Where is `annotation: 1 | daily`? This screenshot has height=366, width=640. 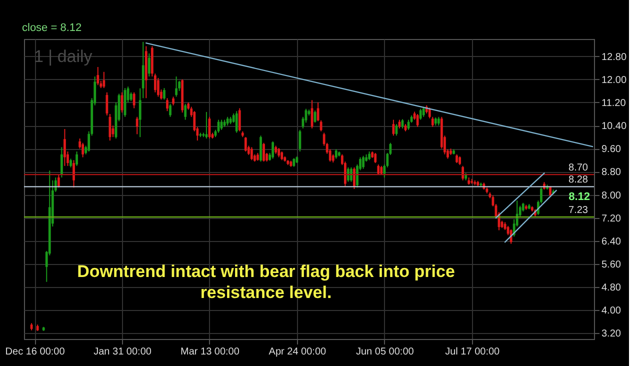 annotation: 1 | daily is located at coordinates (63, 56).